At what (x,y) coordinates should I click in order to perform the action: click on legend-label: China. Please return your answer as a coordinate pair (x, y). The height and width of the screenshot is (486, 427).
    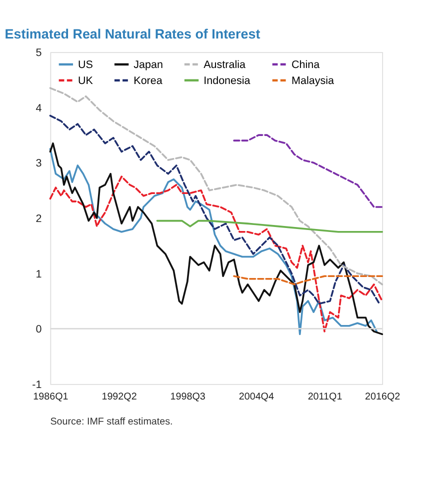
    Looking at the image, I should click on (306, 64).